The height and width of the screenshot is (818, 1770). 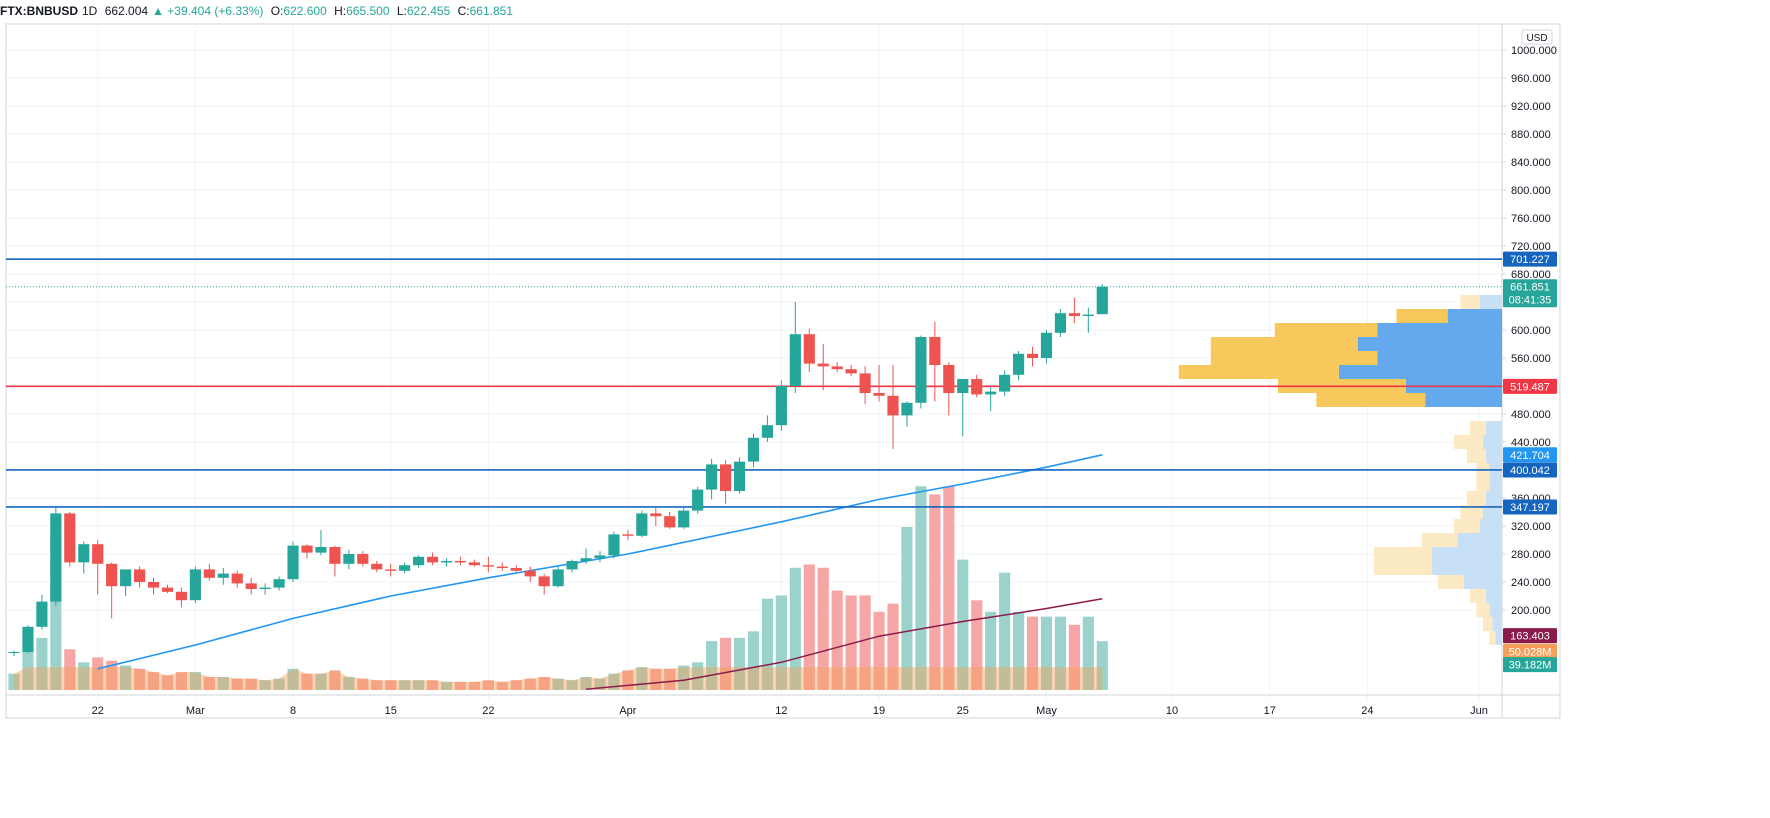 What do you see at coordinates (627, 711) in the screenshot?
I see `time-tick-label: Apr` at bounding box center [627, 711].